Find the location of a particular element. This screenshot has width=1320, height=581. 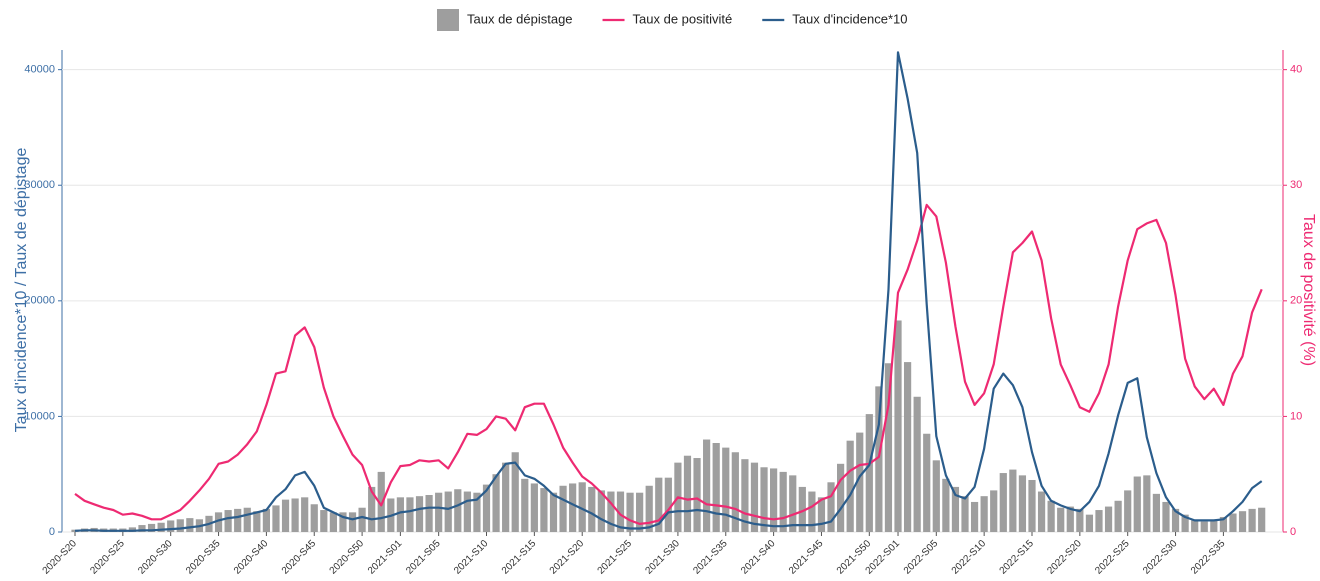

x-tick-label: 2021-S30 is located at coordinates (662, 557).